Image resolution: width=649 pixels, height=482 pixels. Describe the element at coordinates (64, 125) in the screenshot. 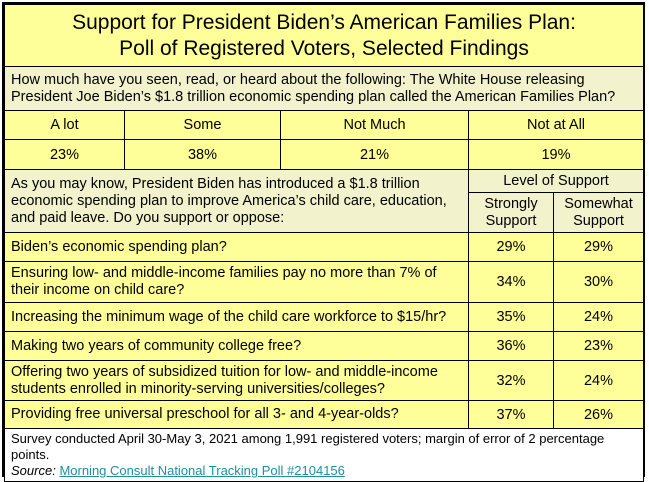

I see `option-a-lot: A lot` at that location.